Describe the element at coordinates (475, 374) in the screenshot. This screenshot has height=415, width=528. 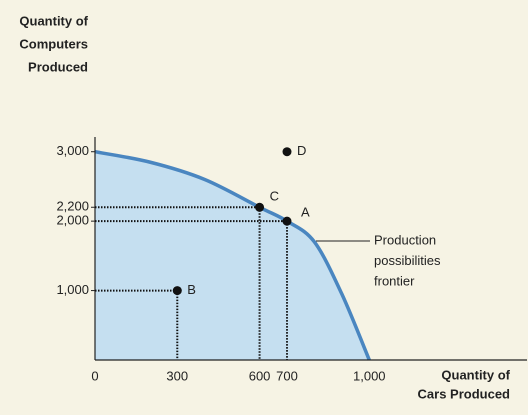
I see `x-axis-title: Quantity of` at that location.